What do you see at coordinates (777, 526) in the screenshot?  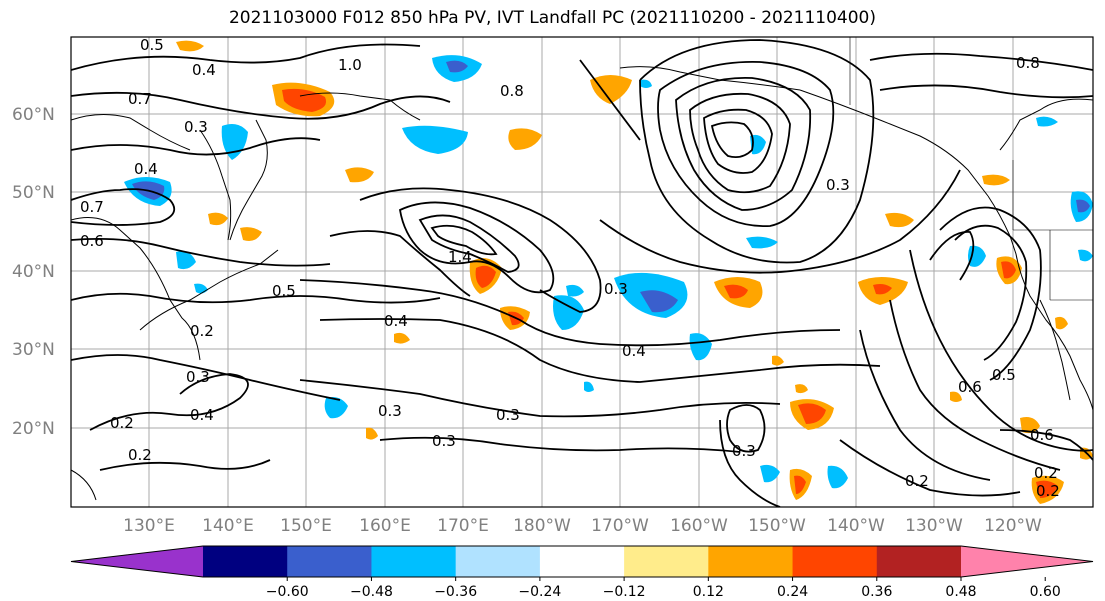 I see `svg-text: 150°W` at bounding box center [777, 526].